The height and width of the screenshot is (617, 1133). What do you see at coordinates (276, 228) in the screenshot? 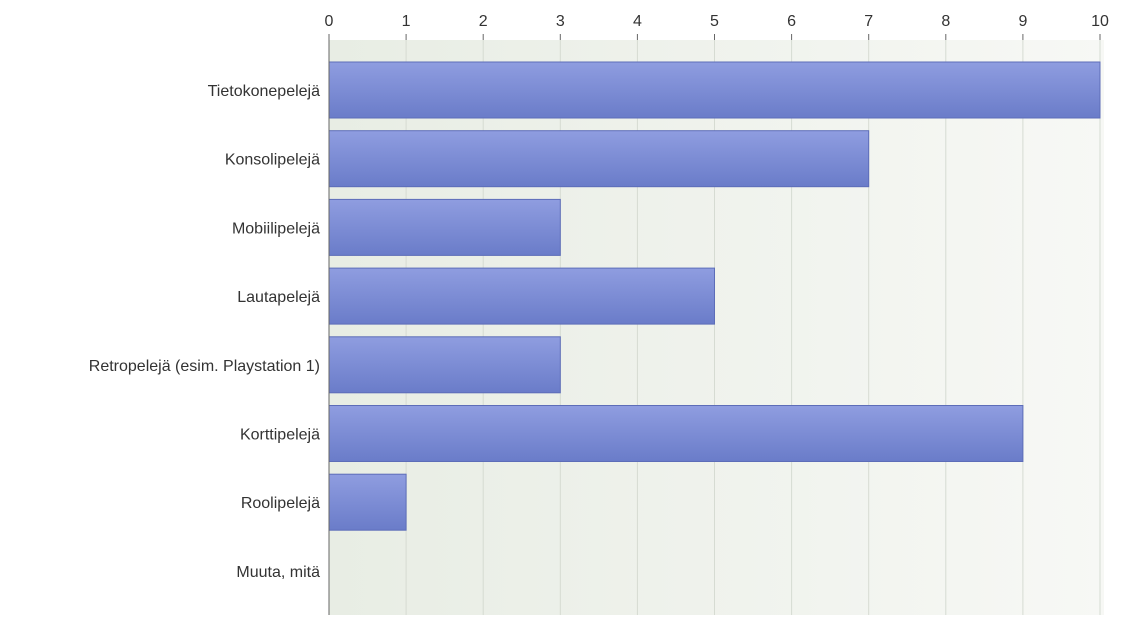
I see `category-label: Mobiilipelejä` at bounding box center [276, 228].